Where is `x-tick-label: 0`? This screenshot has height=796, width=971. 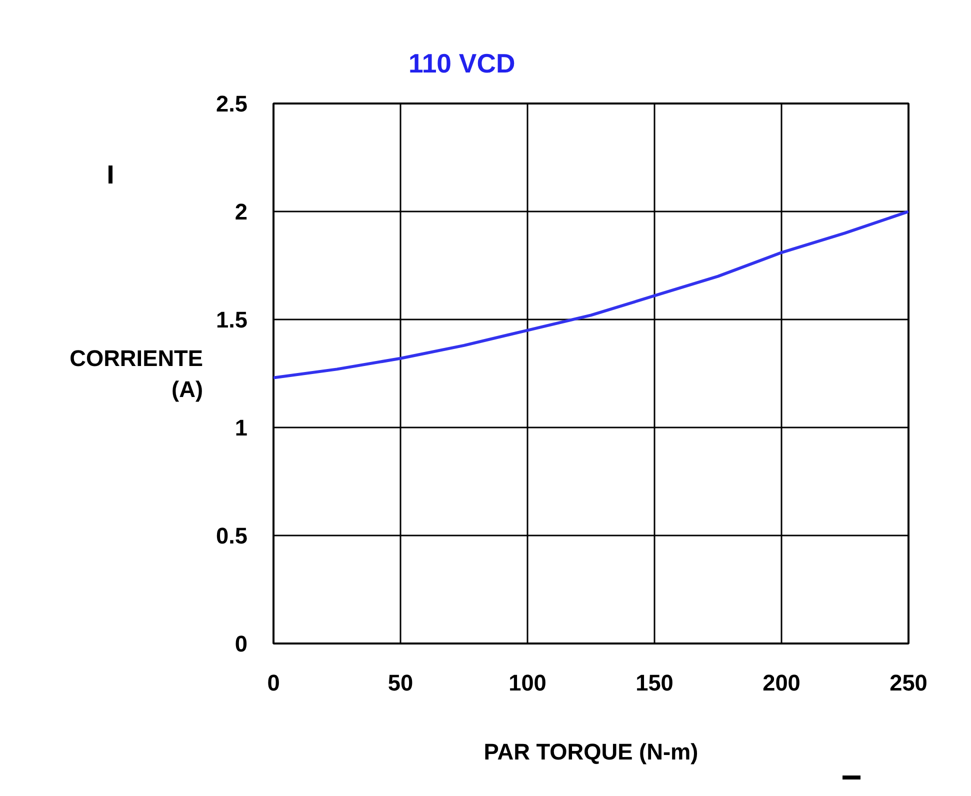 x-tick-label: 0 is located at coordinates (273, 683).